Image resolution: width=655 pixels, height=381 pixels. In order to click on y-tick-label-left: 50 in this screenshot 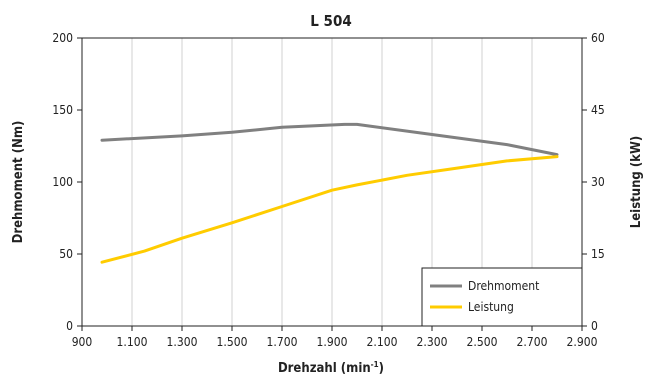, I will do `click(66, 254)`.